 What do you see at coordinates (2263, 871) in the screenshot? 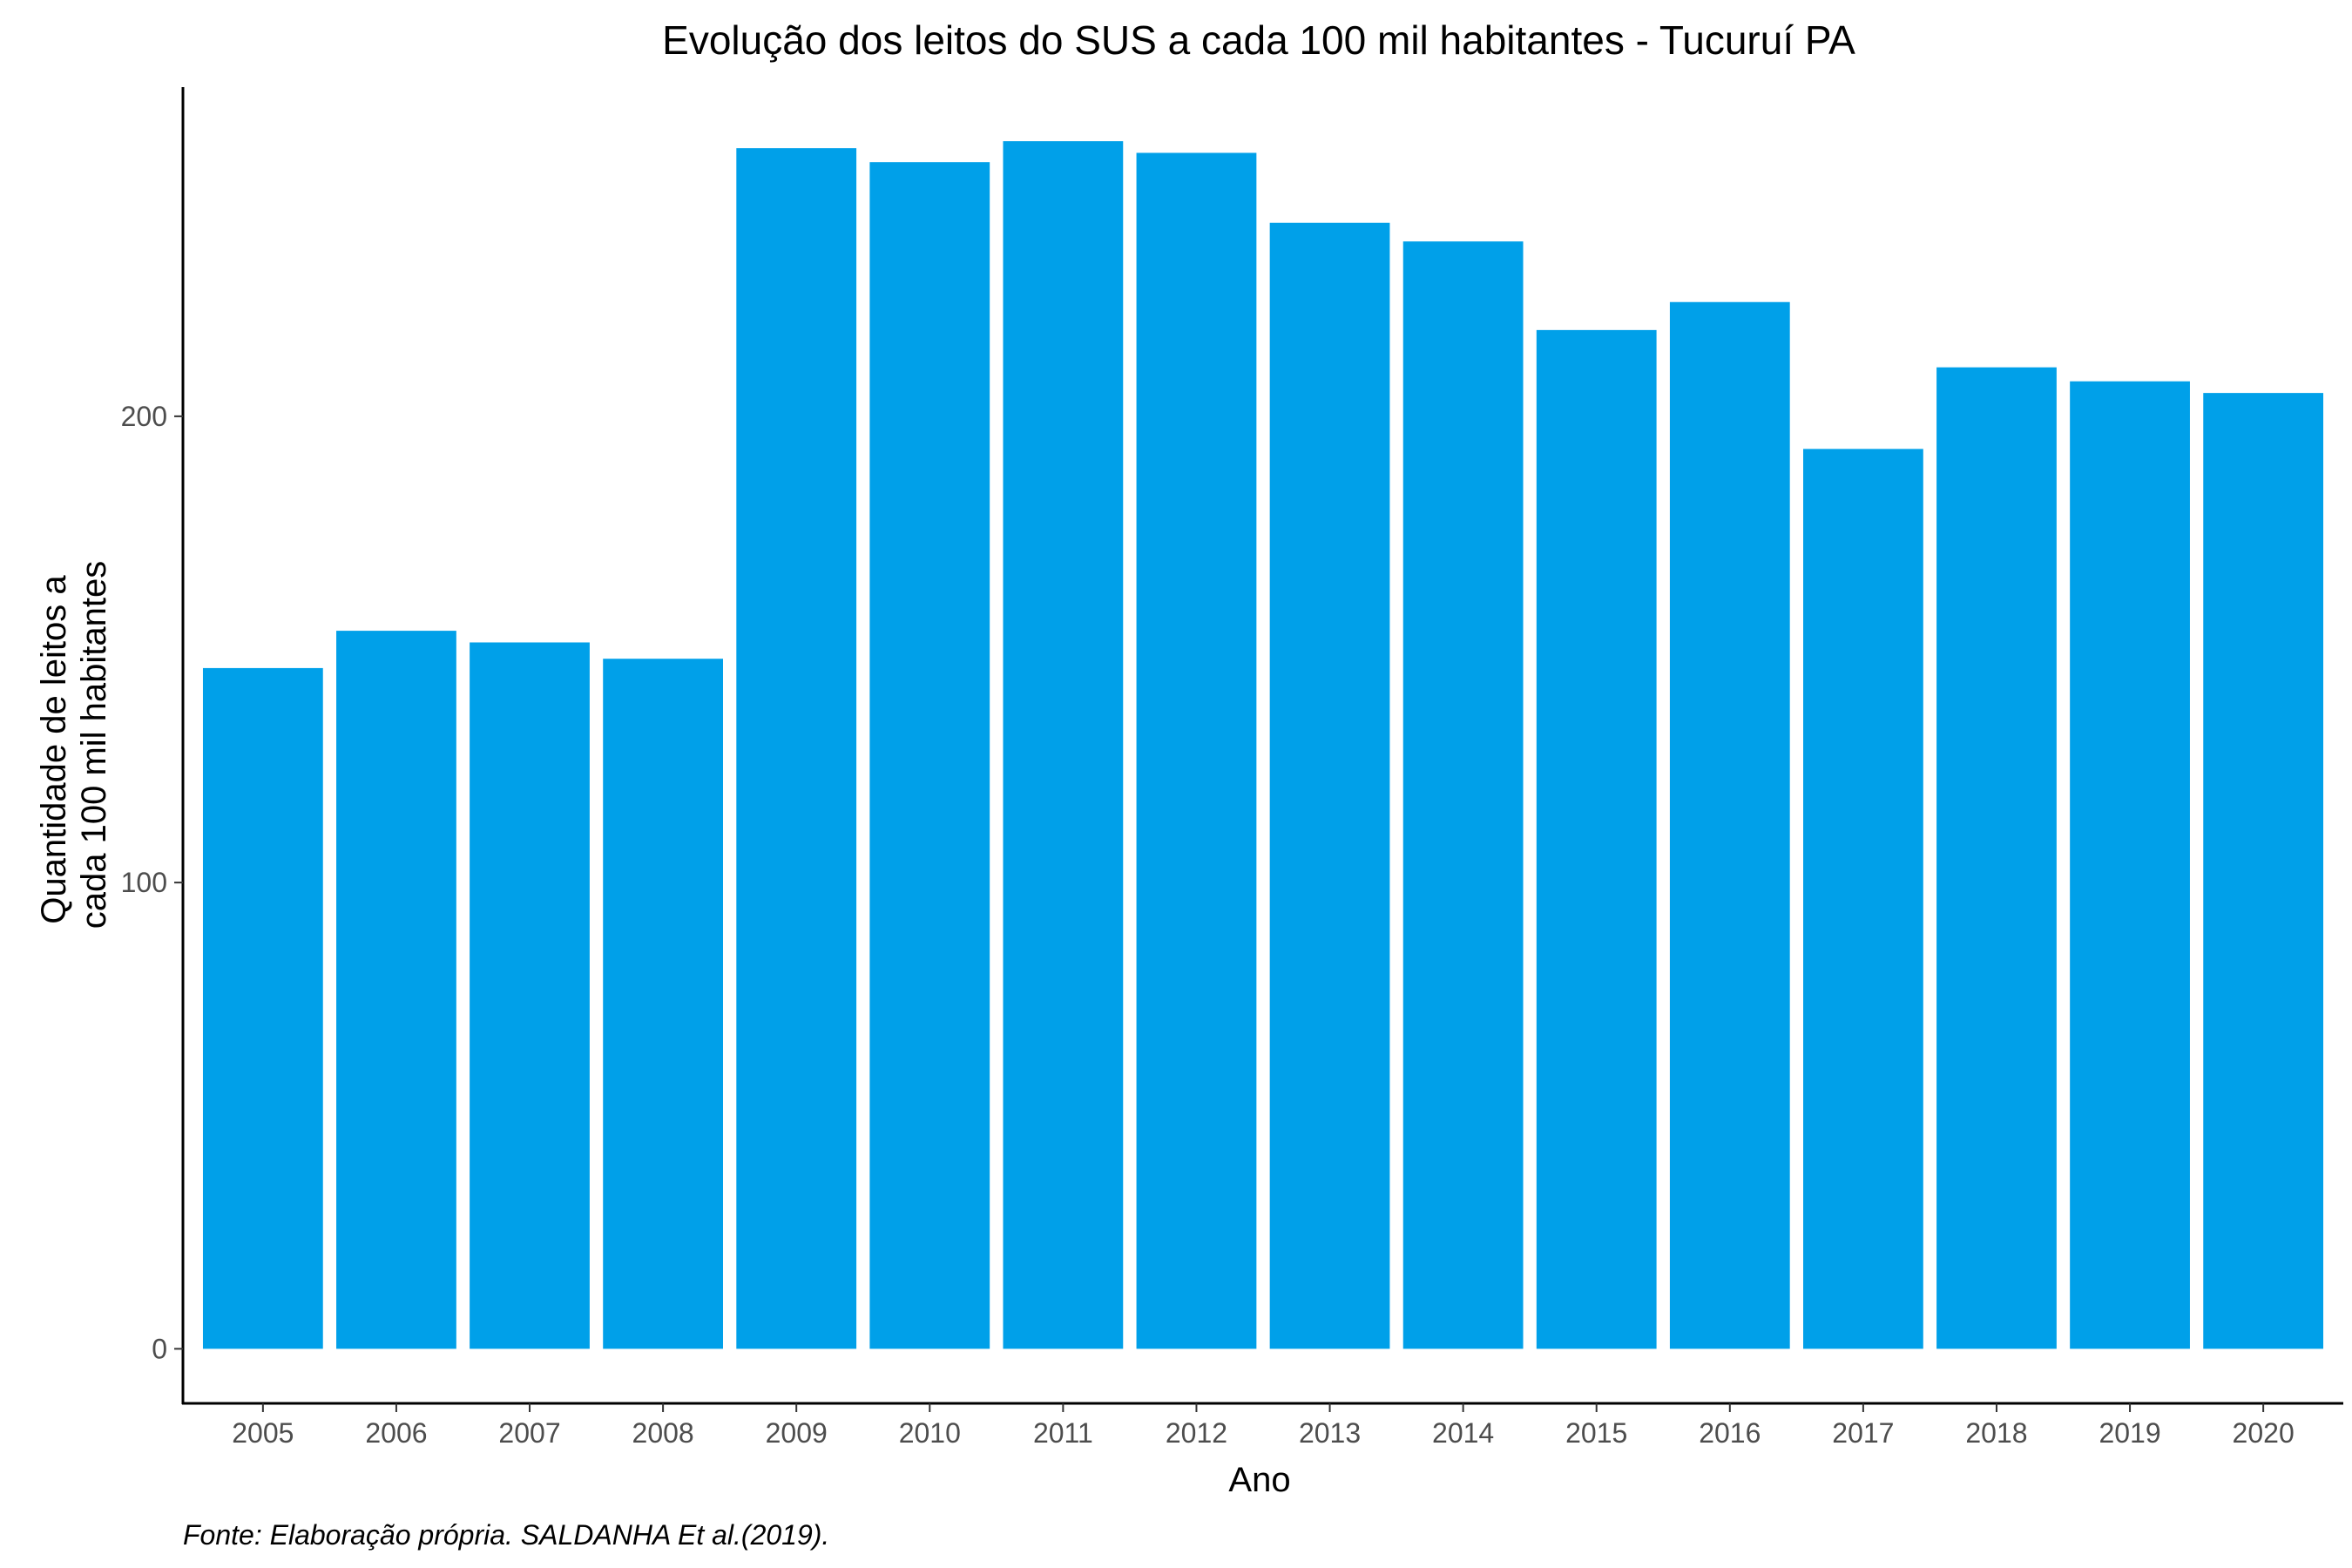
I see `bar-2020` at bounding box center [2263, 871].